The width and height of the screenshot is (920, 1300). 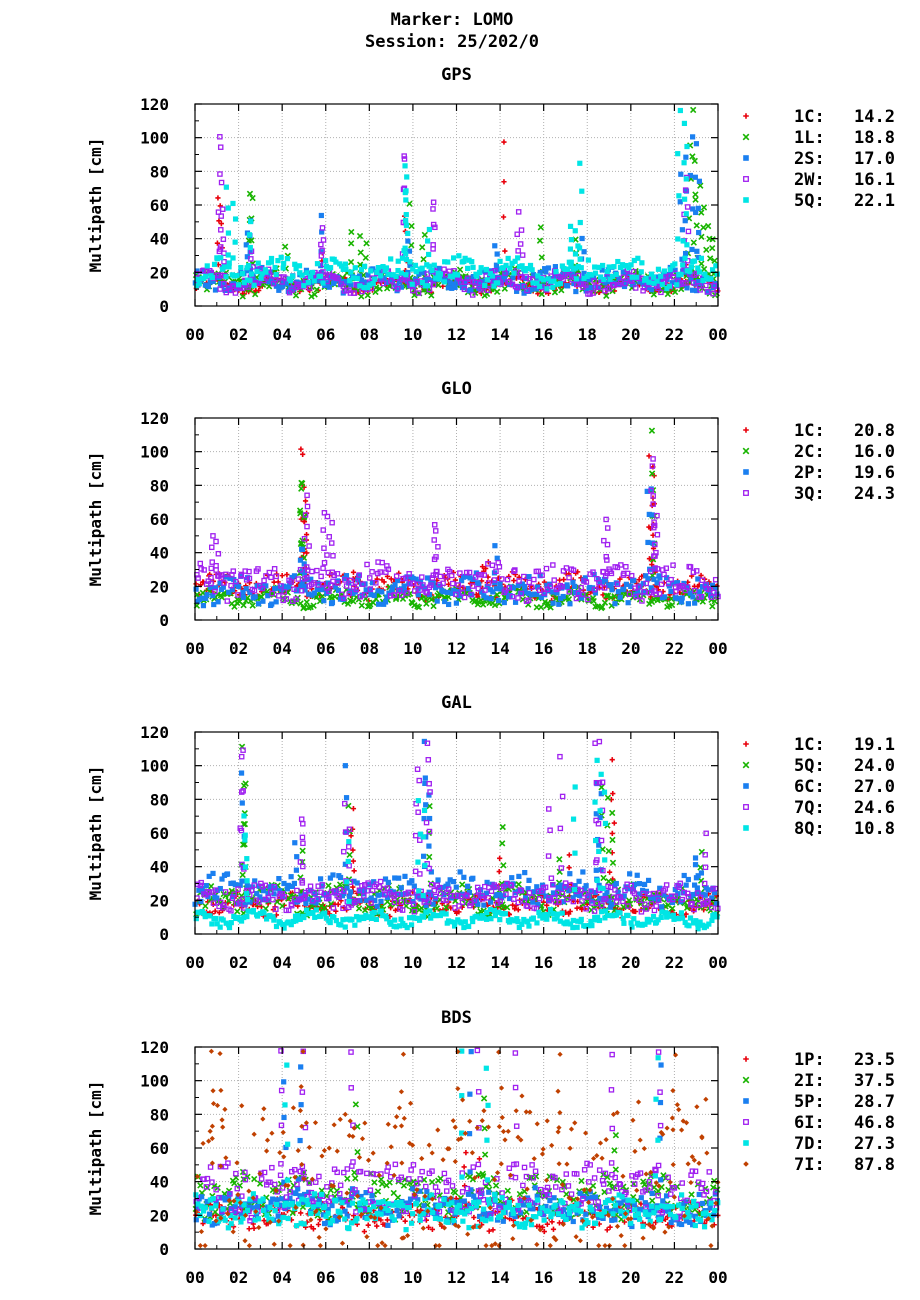 What do you see at coordinates (194, 962) in the screenshot?
I see `x-tick-label: 00` at bounding box center [194, 962].